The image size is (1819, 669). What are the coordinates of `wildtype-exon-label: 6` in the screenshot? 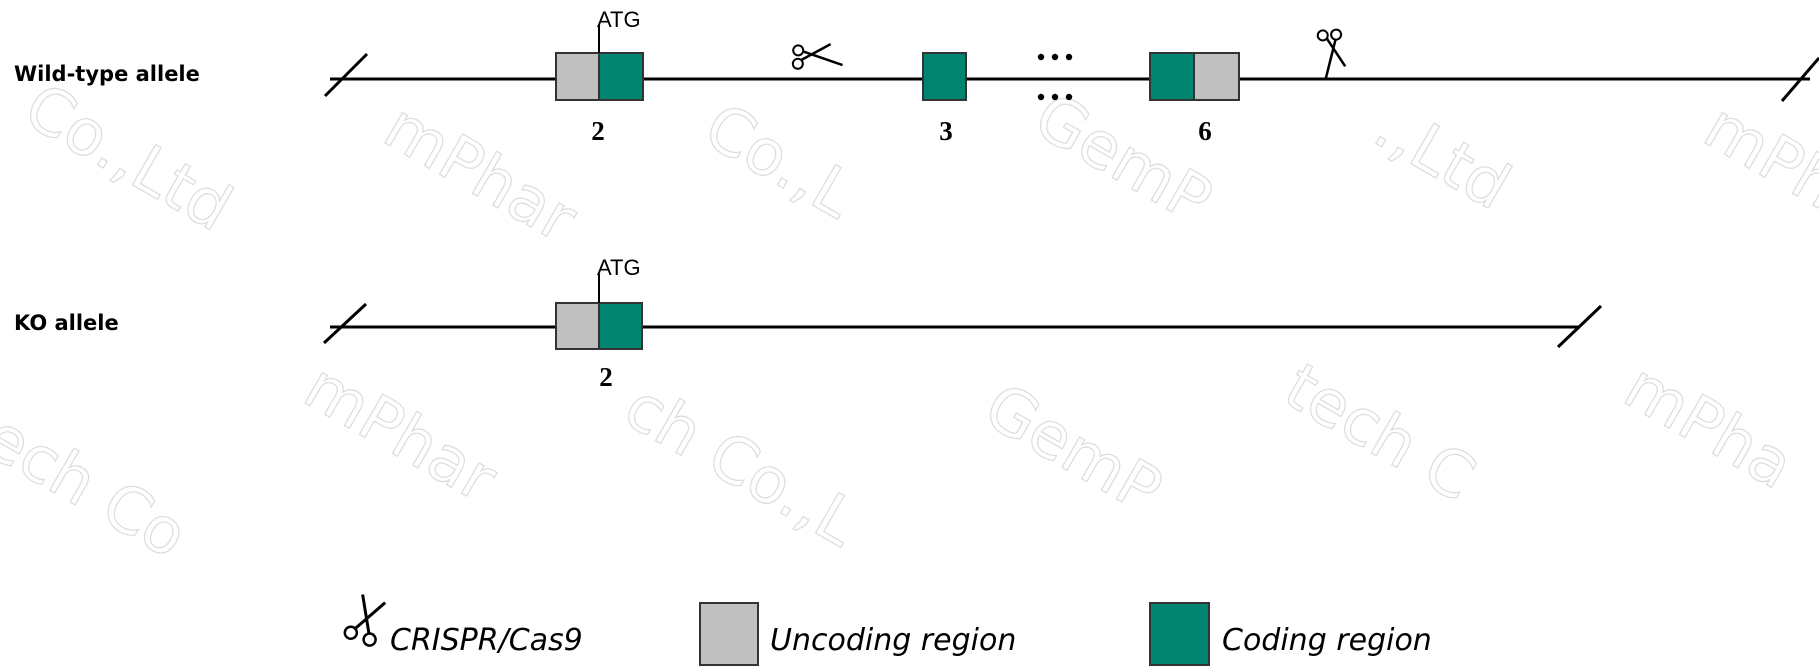 It's located at (1205, 131).